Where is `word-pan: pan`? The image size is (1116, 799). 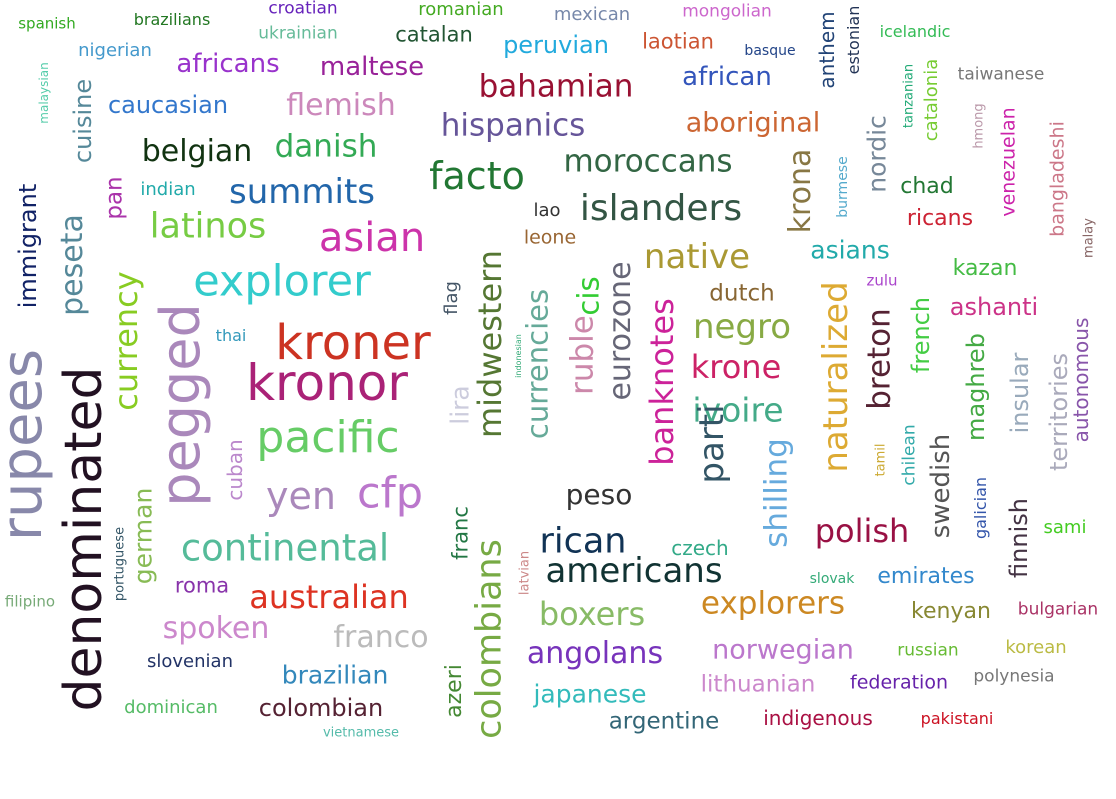 word-pan: pan is located at coordinates (114, 198).